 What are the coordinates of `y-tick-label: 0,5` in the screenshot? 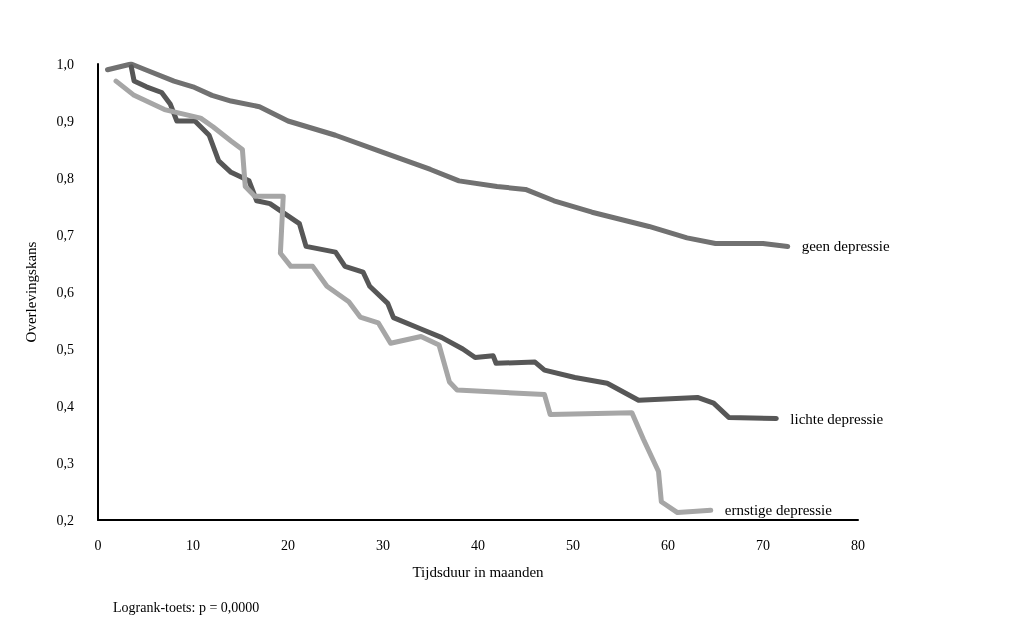 It's located at (65, 349).